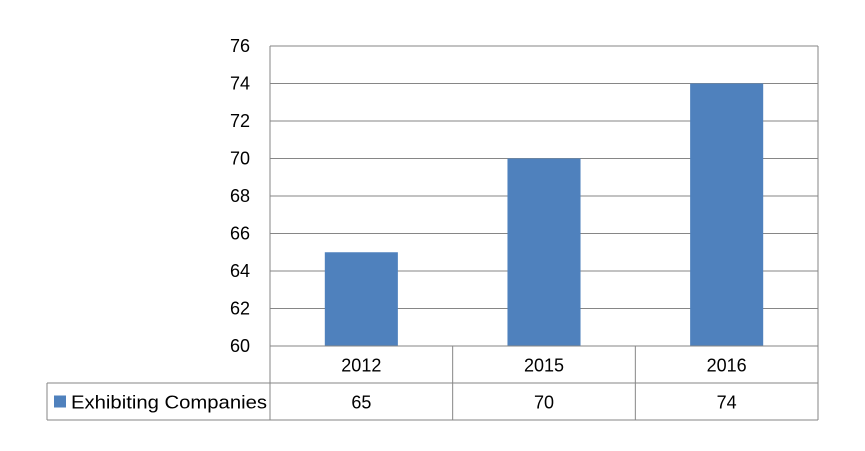 Image resolution: width=865 pixels, height=451 pixels. Describe the element at coordinates (361, 403) in the screenshot. I see `data-label: 65` at that location.